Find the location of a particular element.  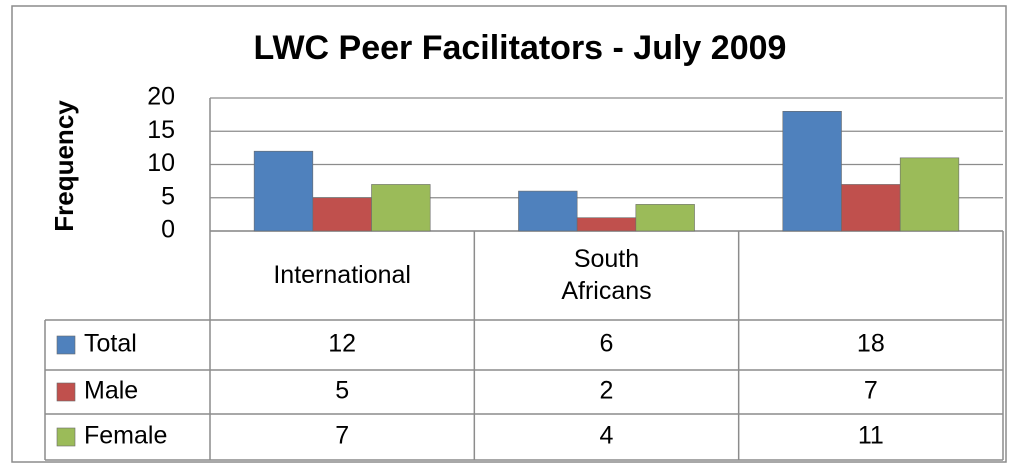

legend-label: Total is located at coordinates (110, 344).